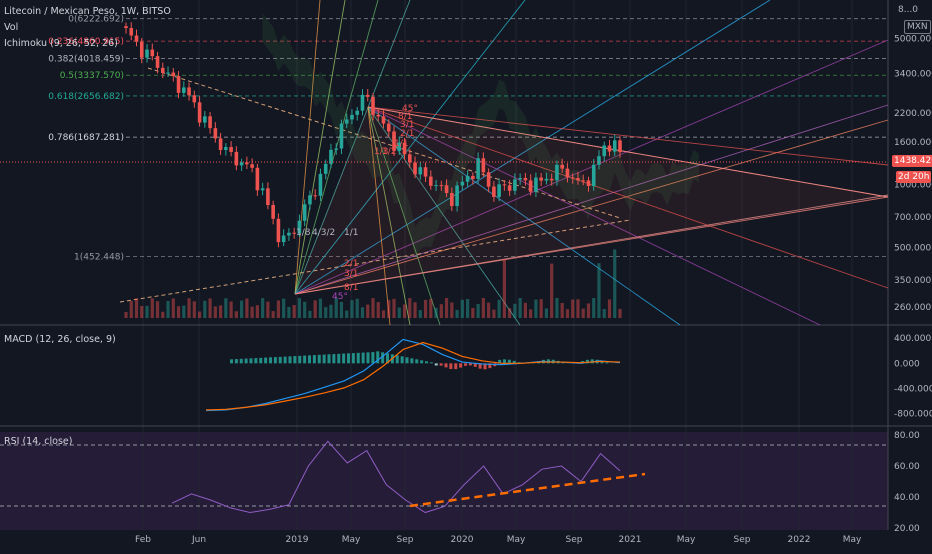 This screenshot has width=932, height=554. I want to click on rsi-legend: RSI (14, close), so click(38, 441).